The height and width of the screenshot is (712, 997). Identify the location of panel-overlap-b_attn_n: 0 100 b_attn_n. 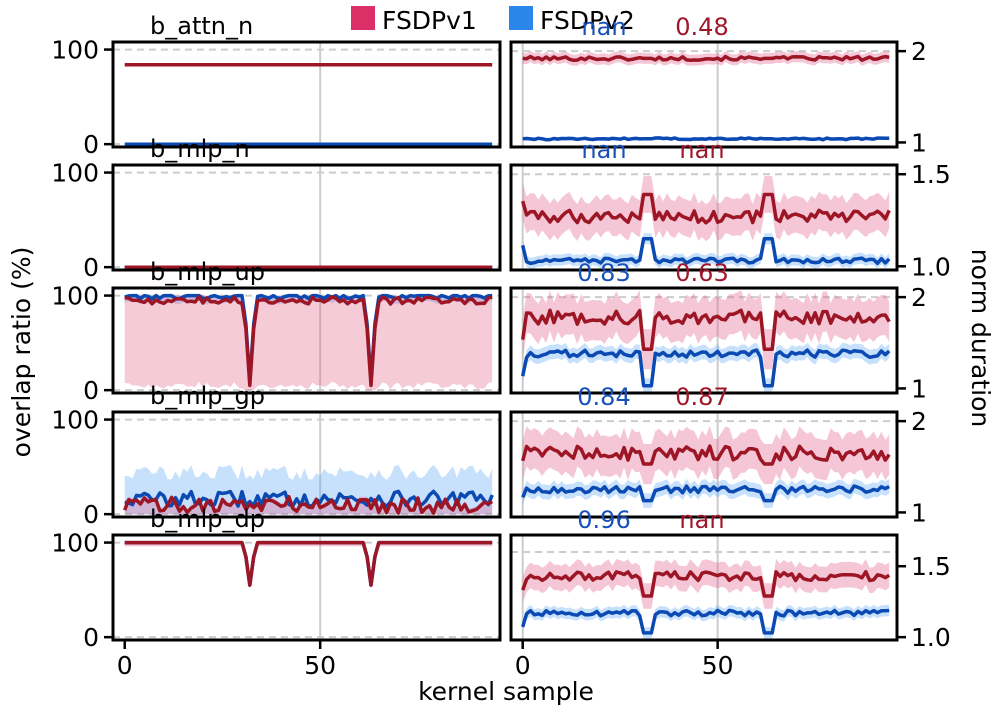
(276, 85).